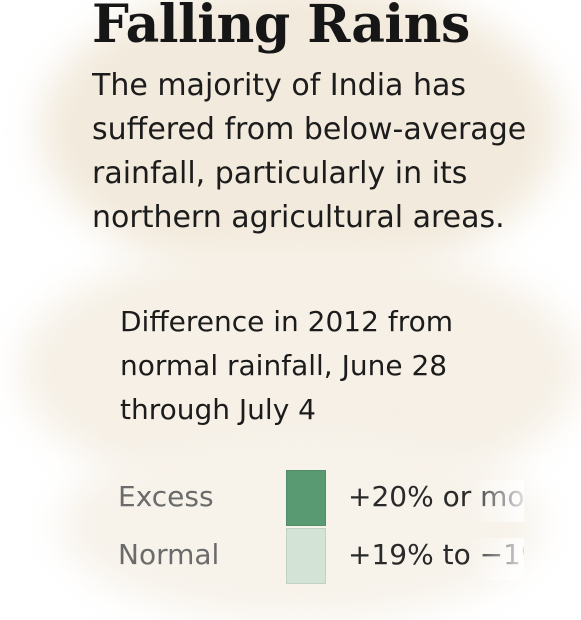 This screenshot has width=581, height=620. Describe the element at coordinates (308, 129) in the screenshot. I see `intro-line: suffered from below-average` at that location.